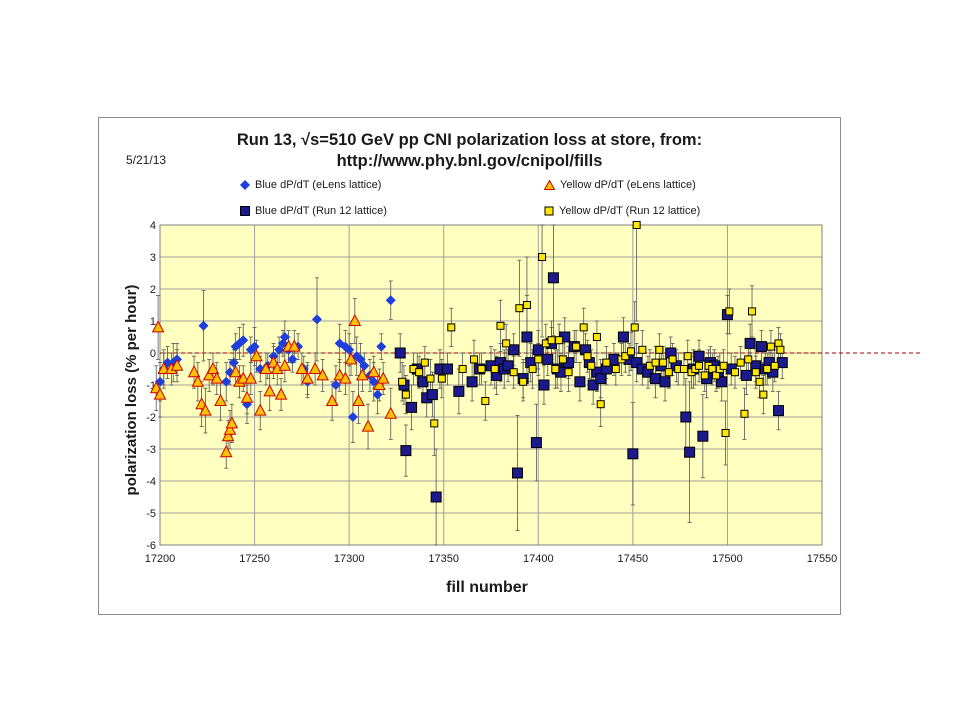  What do you see at coordinates (245, 211) in the screenshot?
I see `legend-blue-square-marker` at bounding box center [245, 211].